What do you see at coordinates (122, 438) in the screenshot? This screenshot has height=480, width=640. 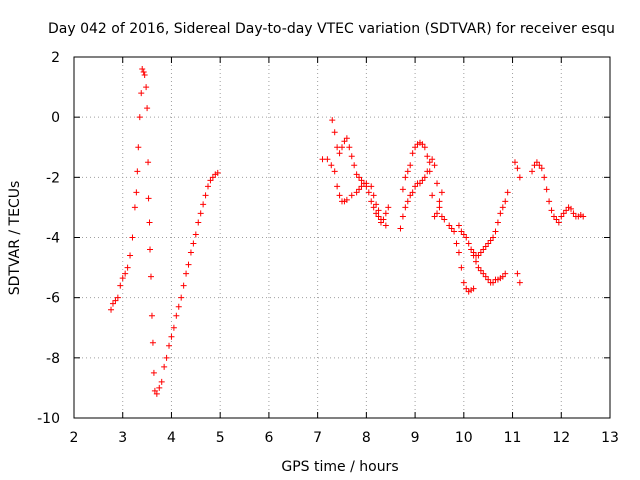 I see `x-tick-label: 3` at bounding box center [122, 438].